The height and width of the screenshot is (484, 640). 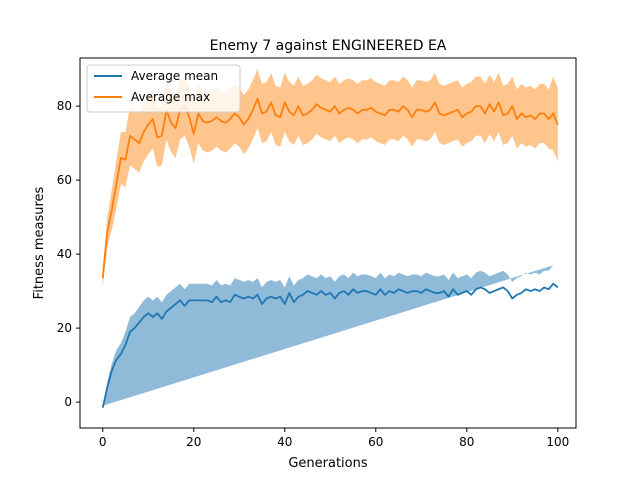 What do you see at coordinates (328, 463) in the screenshot?
I see `x-axis-label: Generations` at bounding box center [328, 463].